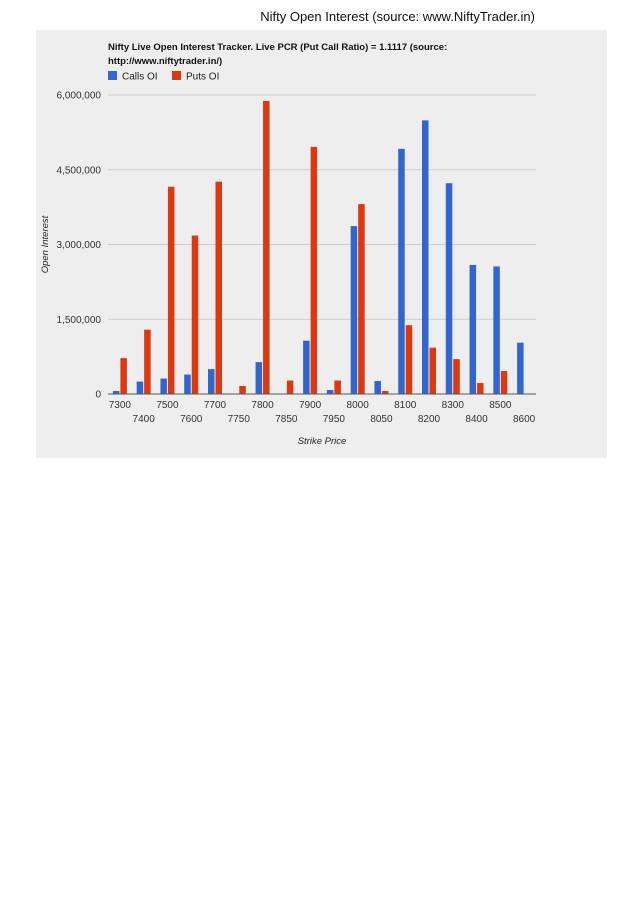 This screenshot has height=903, width=638. Describe the element at coordinates (112, 75) in the screenshot. I see `legend-swatch-calls` at that location.